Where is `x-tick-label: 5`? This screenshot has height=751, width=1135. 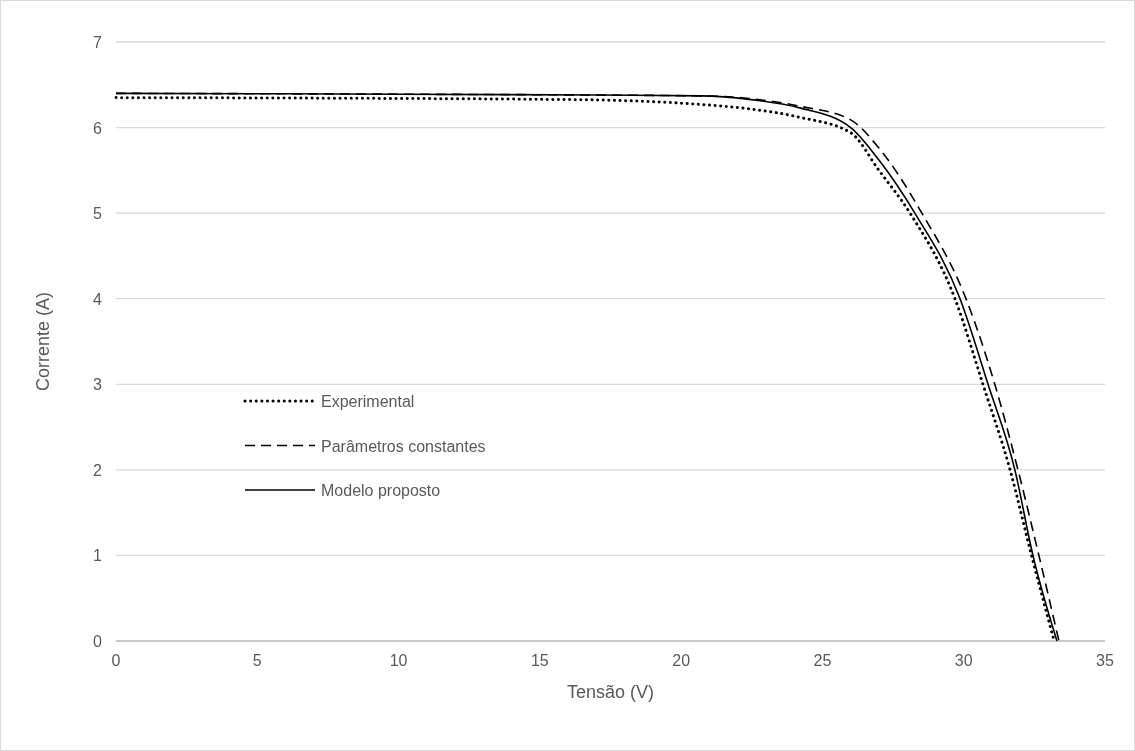
x-tick-label: 5 is located at coordinates (257, 660).